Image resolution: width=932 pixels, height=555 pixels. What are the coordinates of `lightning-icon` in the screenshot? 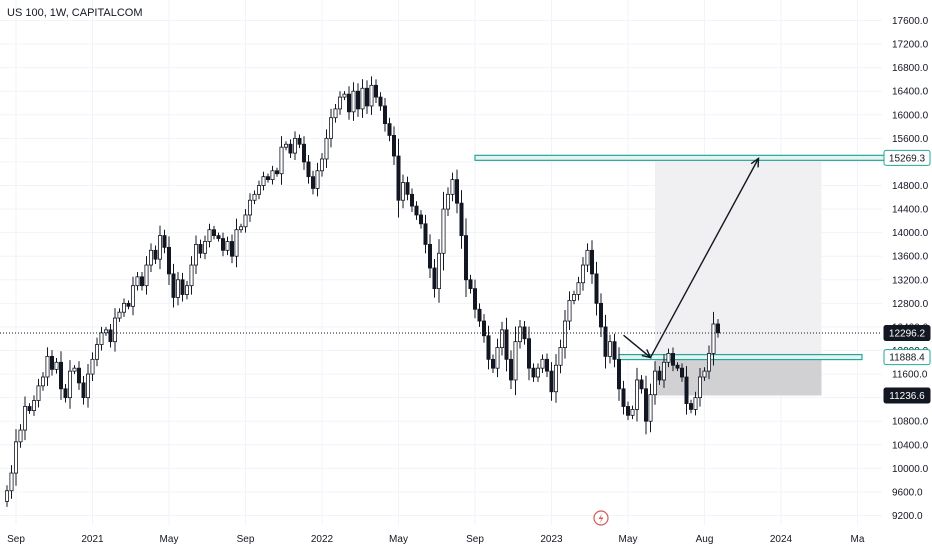 It's located at (601, 518).